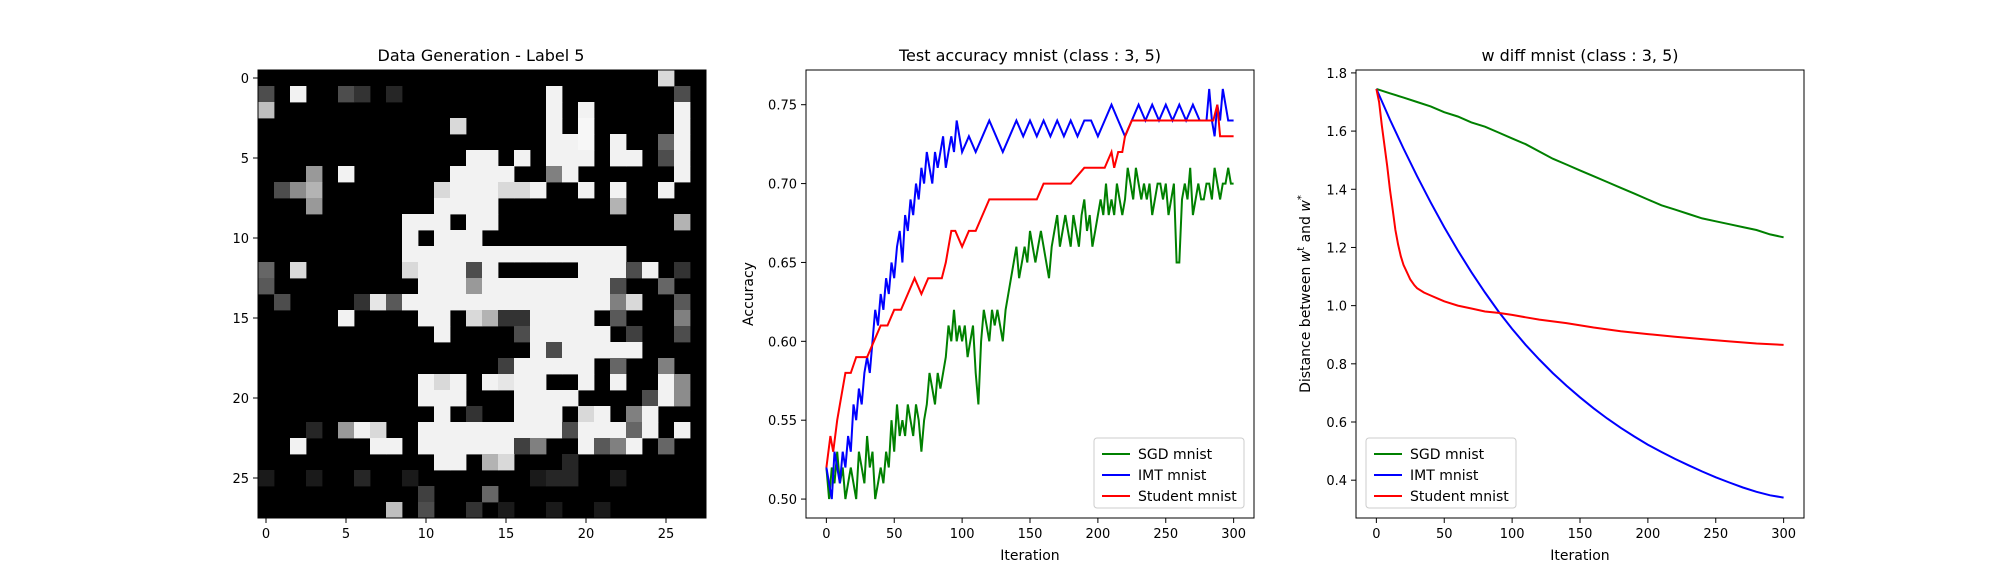 This screenshot has width=2000, height=580. I want to click on series-line-student-mnist, so click(1029, 286).